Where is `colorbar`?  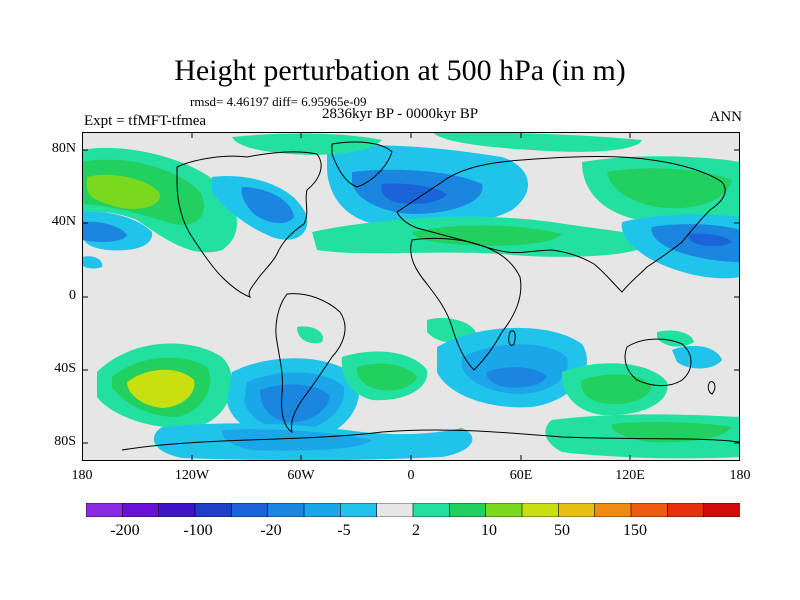 colorbar is located at coordinates (413, 510).